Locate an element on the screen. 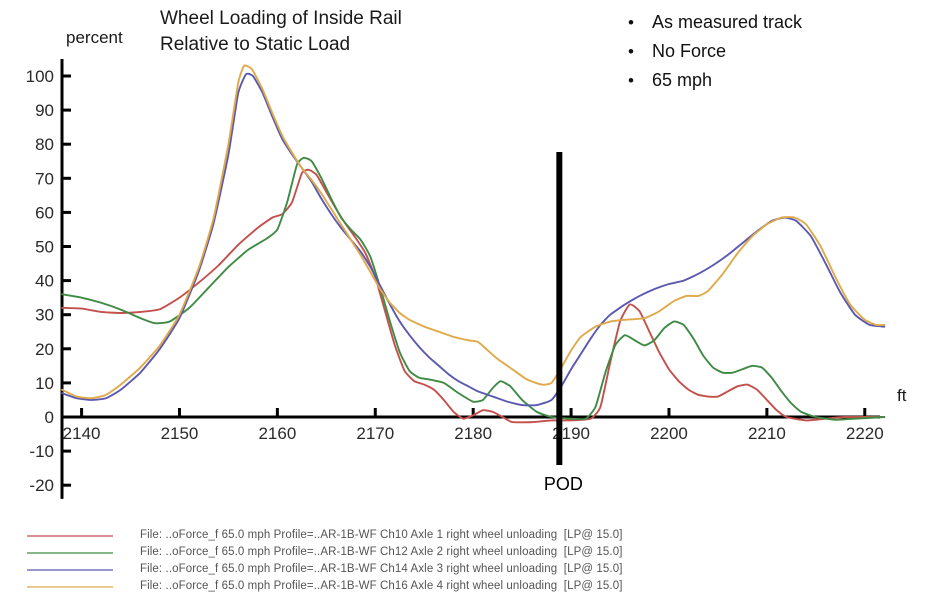  y-tick-label: 100 is located at coordinates (40, 76).